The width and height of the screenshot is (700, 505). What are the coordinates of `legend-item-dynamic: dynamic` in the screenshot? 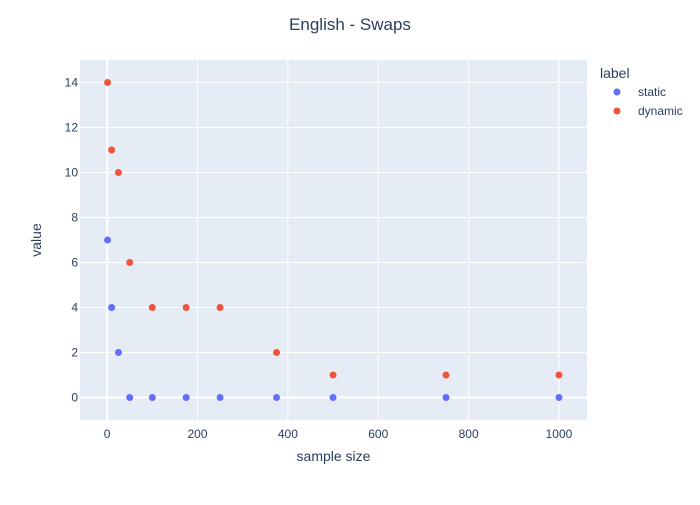 It's located at (648, 111).